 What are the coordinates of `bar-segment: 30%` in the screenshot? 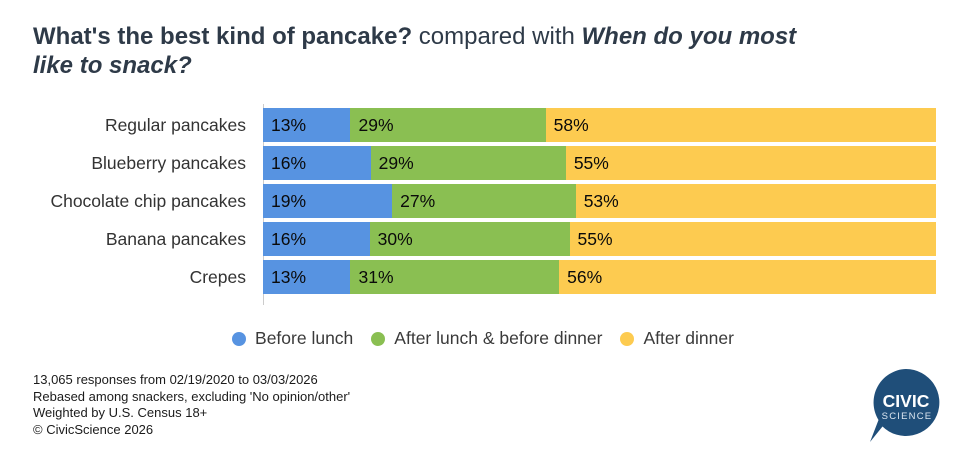 It's located at (469, 239).